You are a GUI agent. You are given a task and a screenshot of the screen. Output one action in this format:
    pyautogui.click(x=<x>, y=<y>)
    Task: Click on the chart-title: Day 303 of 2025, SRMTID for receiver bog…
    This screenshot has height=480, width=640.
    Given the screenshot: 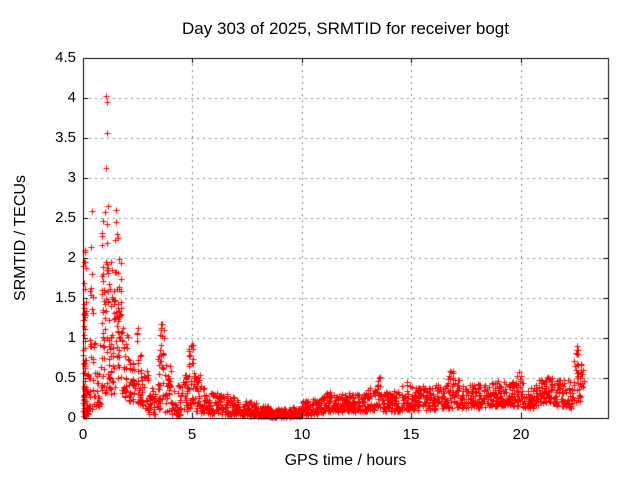 What is the action you would take?
    pyautogui.click(x=345, y=28)
    